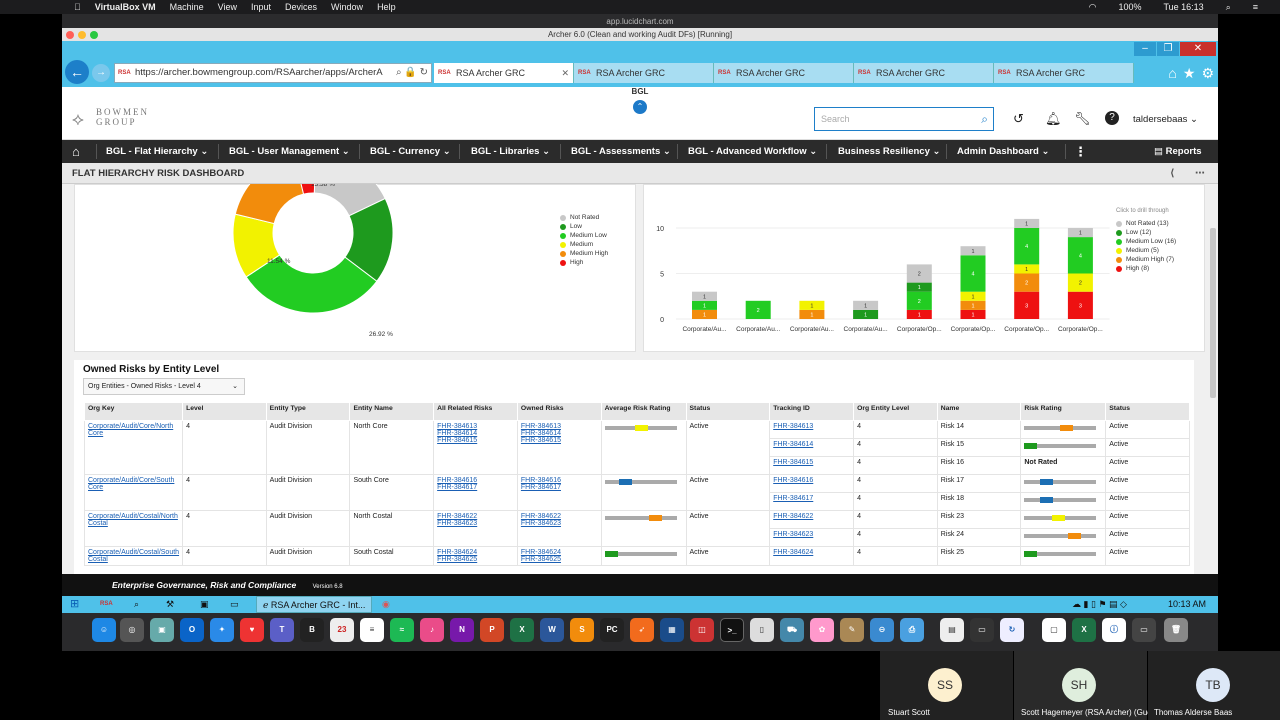 This screenshot has width=1280, height=720. What do you see at coordinates (383, 7) in the screenshot?
I see `menu-help: Help` at bounding box center [383, 7].